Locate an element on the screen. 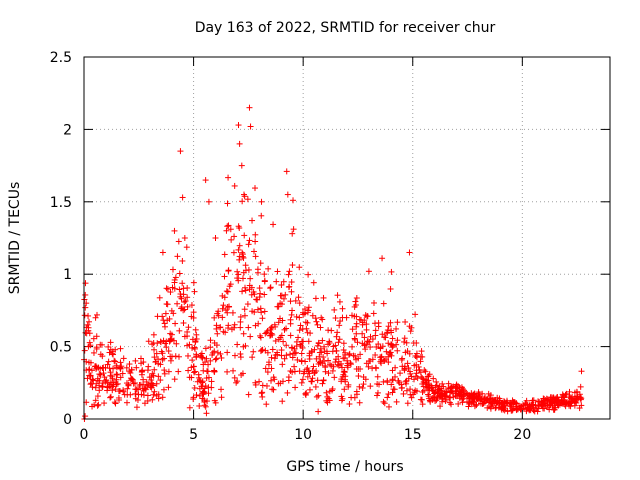  x-tick-label: 10 is located at coordinates (303, 435).